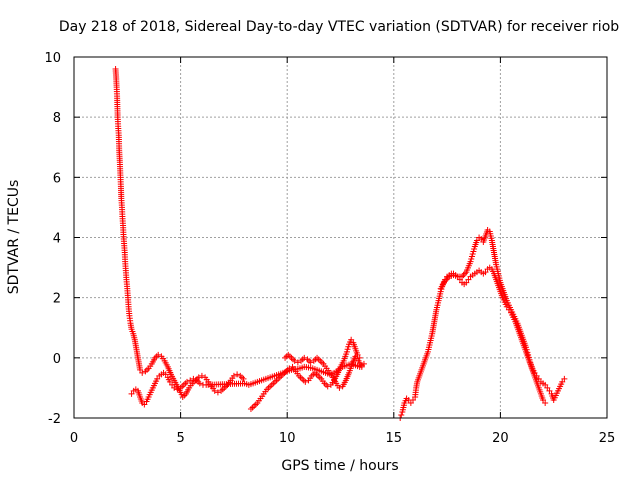  I want to click on x-tick-label: 20, so click(500, 438).